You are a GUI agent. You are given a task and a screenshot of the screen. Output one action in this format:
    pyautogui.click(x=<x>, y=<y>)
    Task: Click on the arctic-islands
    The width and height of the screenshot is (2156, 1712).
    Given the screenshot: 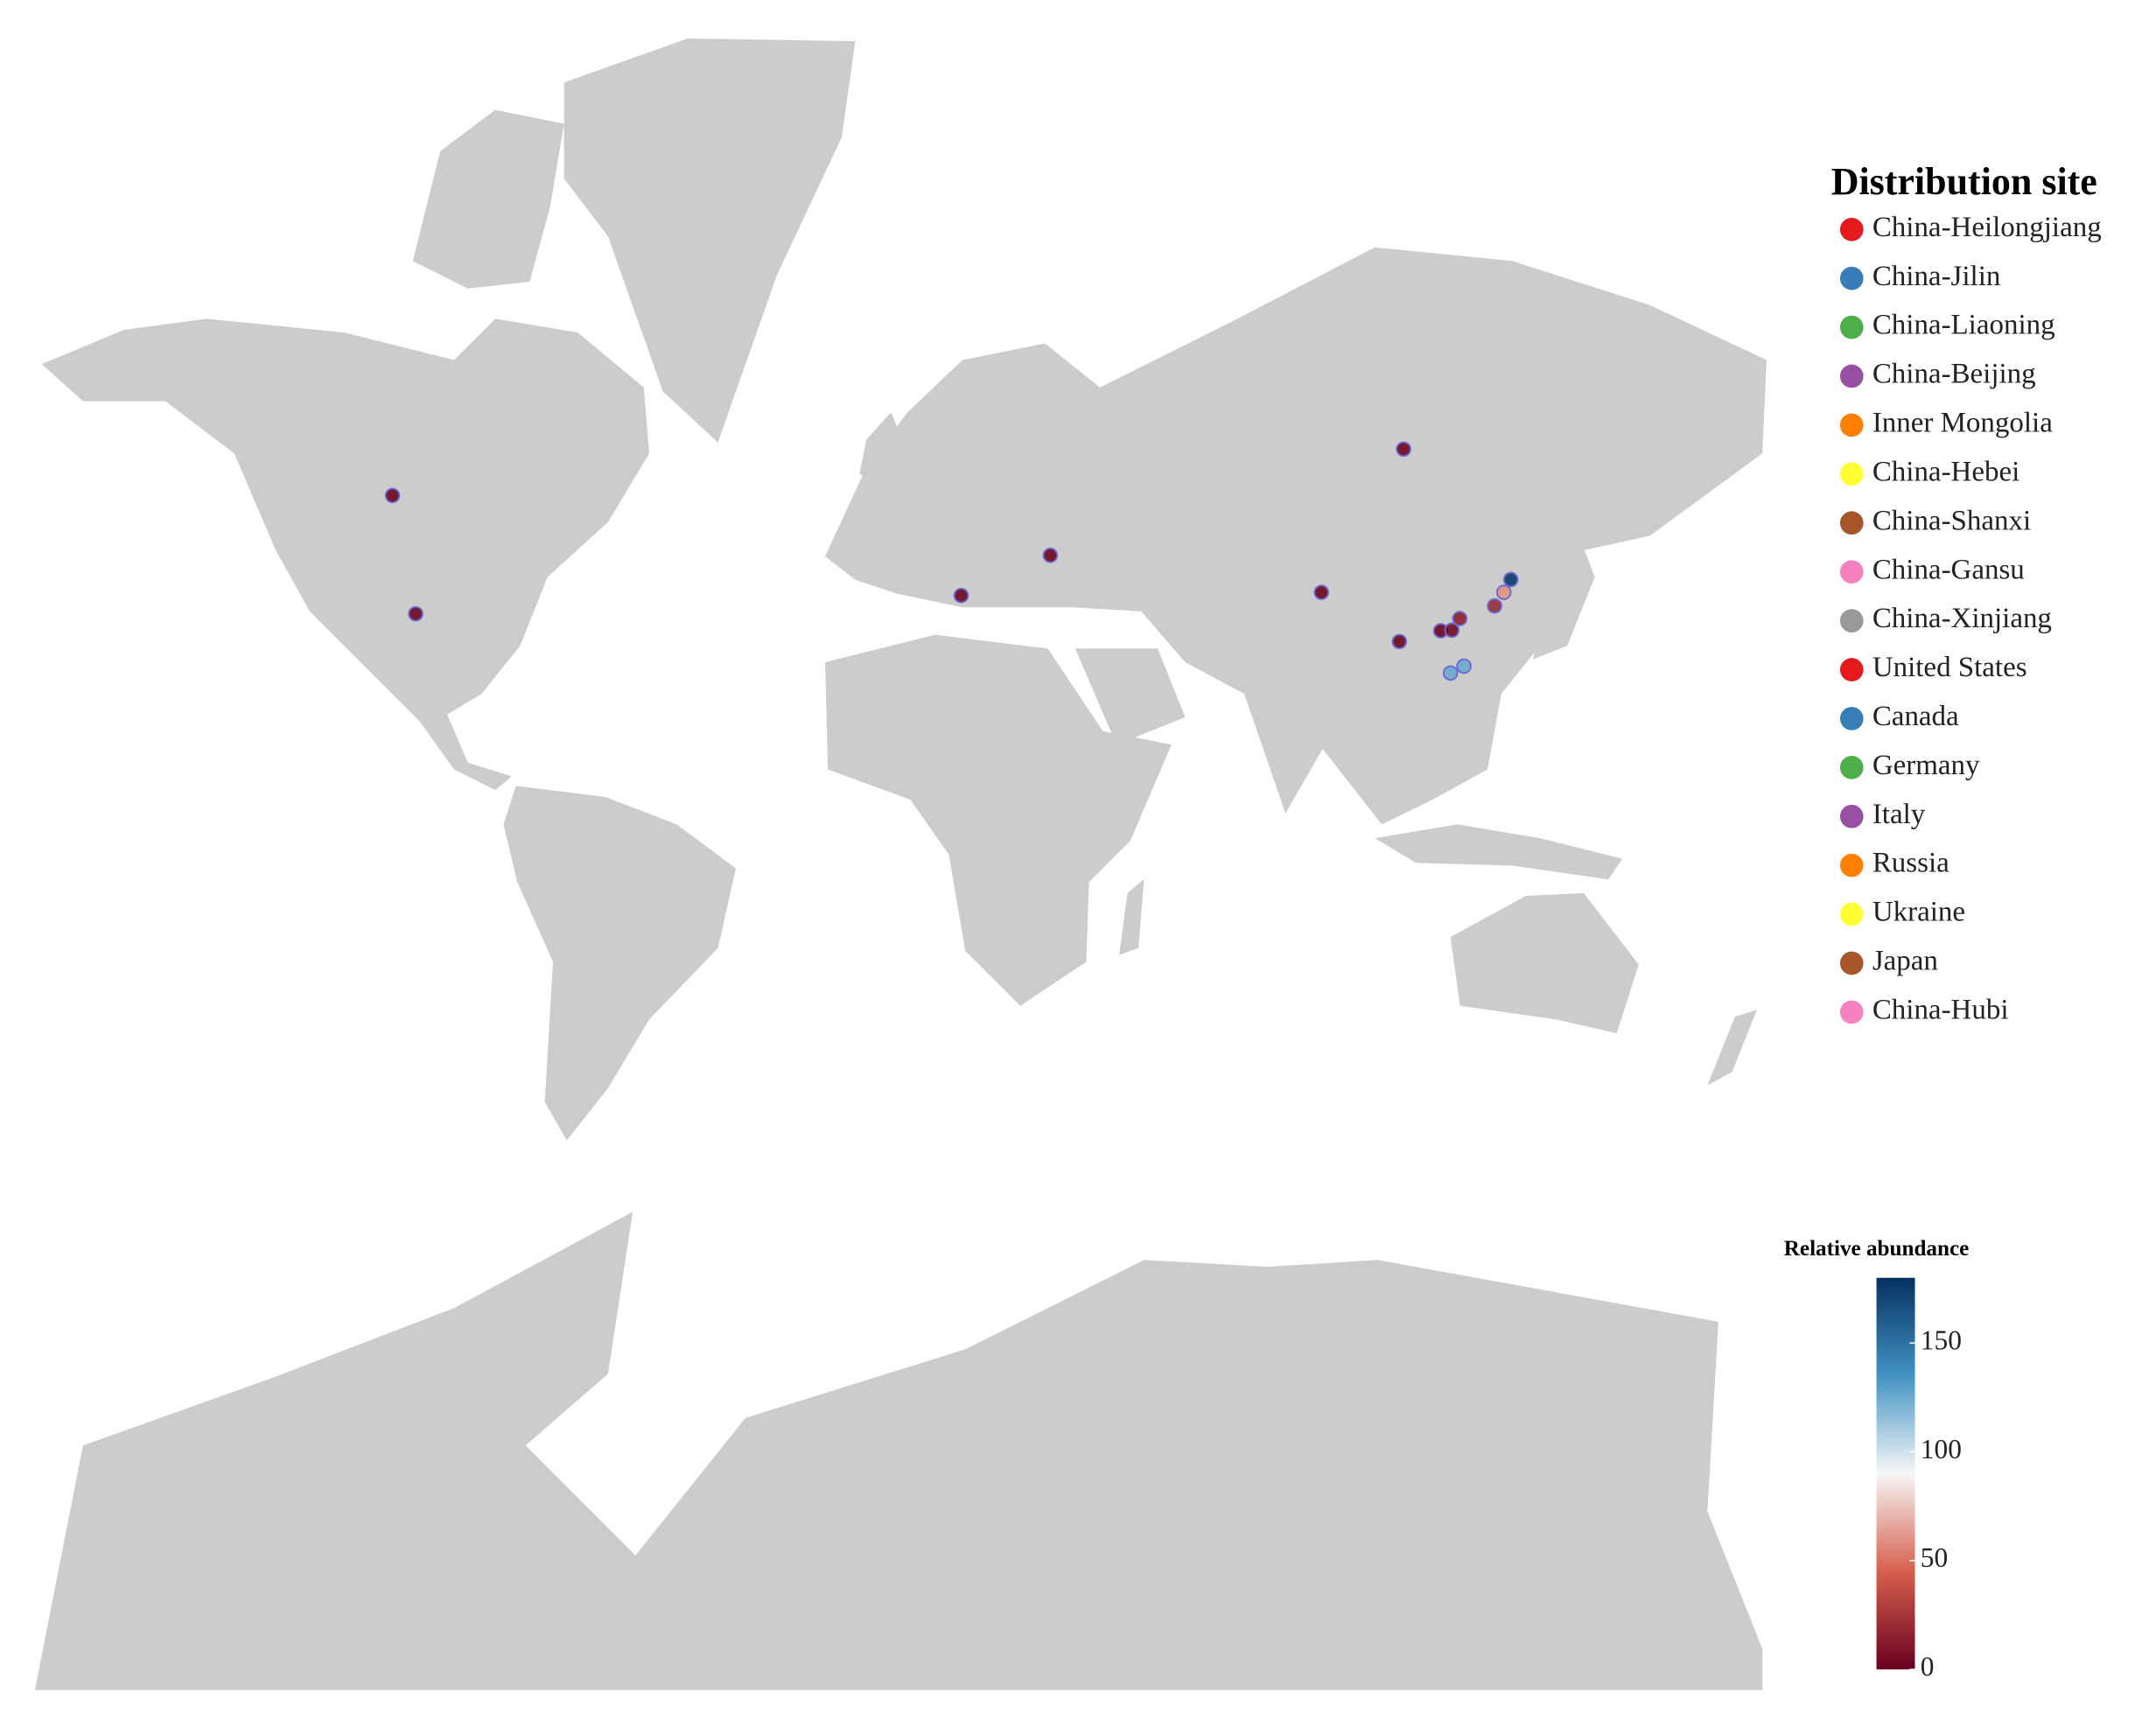 What is the action you would take?
    pyautogui.click(x=488, y=199)
    